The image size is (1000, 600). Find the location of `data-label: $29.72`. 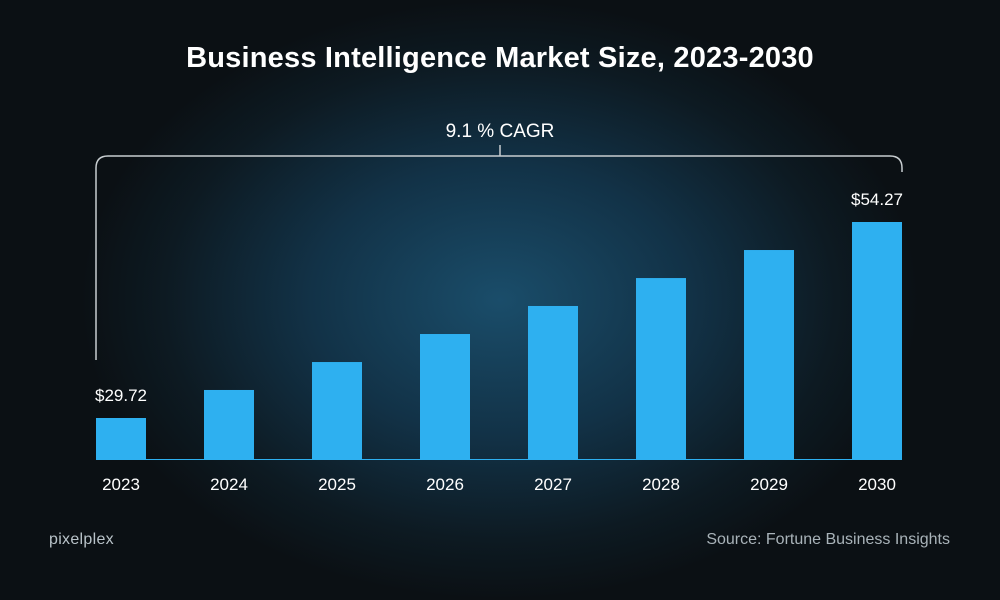

data-label: $29.72 is located at coordinates (121, 395).